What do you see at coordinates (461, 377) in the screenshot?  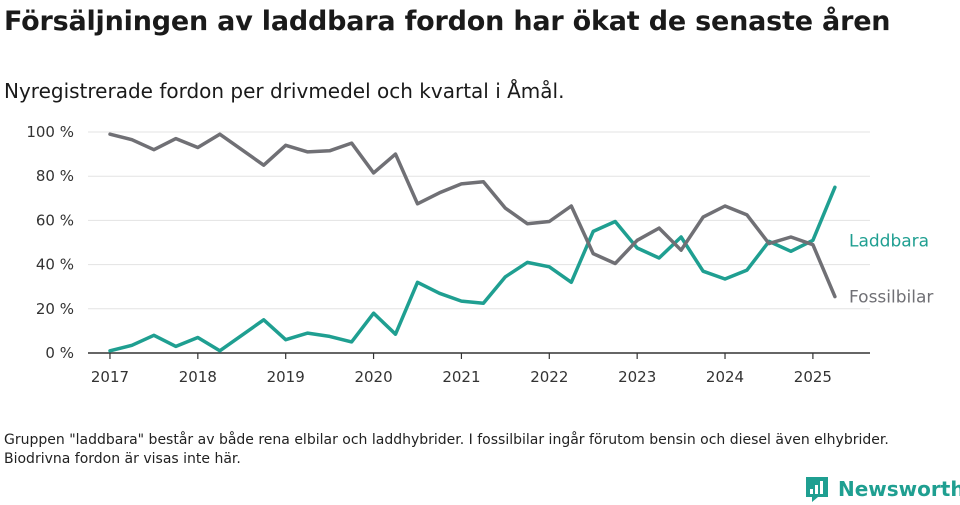 I see `x-tick-label: 2021` at bounding box center [461, 377].